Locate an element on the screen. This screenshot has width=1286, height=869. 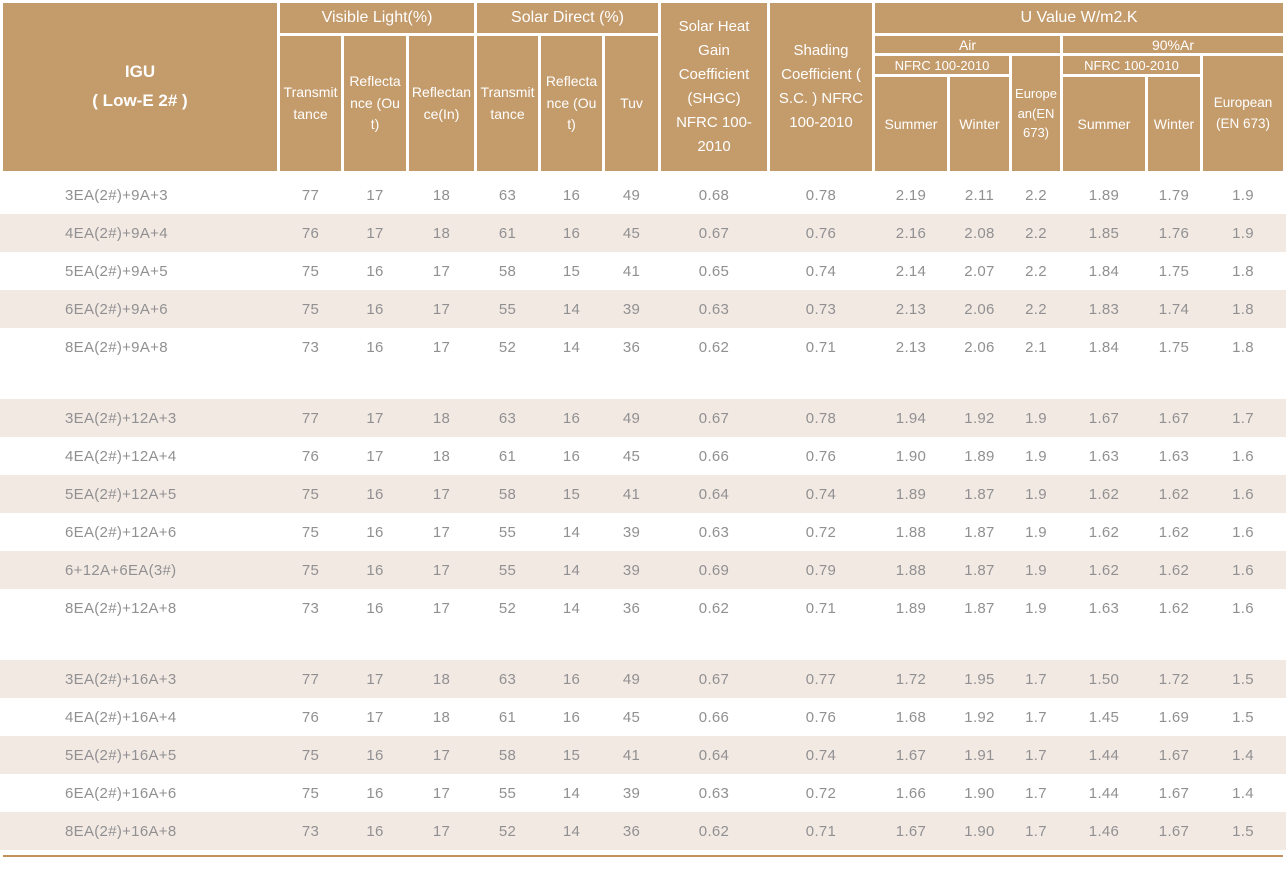
cell-value: 1.75 is located at coordinates (1174, 347).